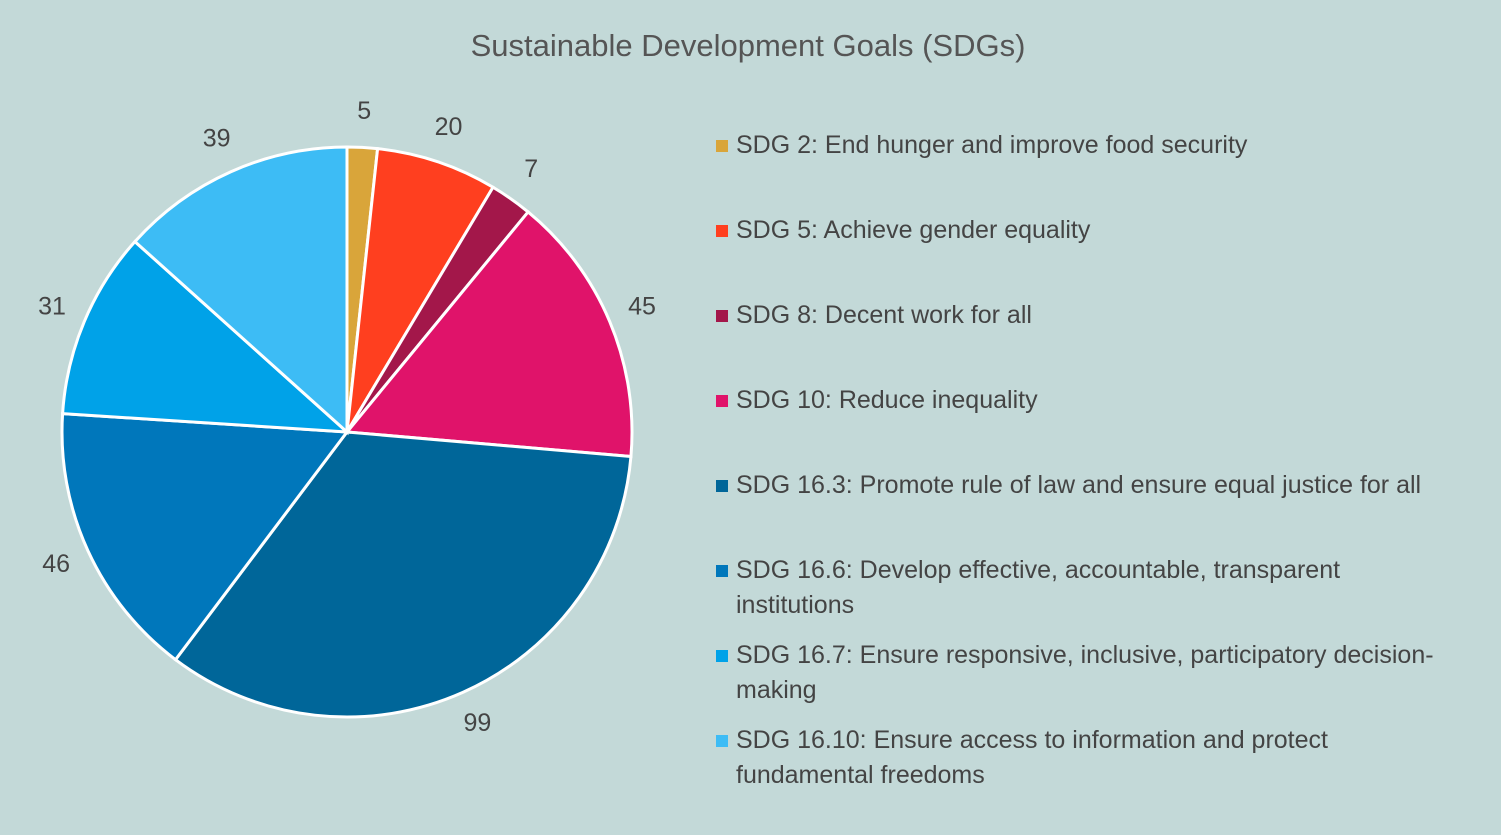 The image size is (1501, 835). What do you see at coordinates (56, 564) in the screenshot?
I see `data-label: 46` at bounding box center [56, 564].